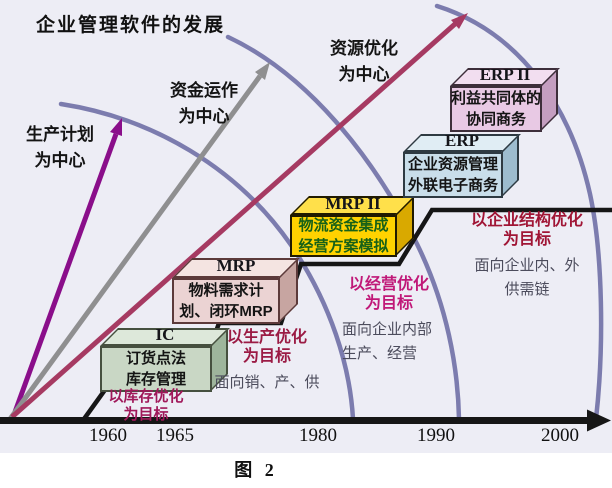  I want to click on production-plan-label-line2: 为中心, so click(60, 161).